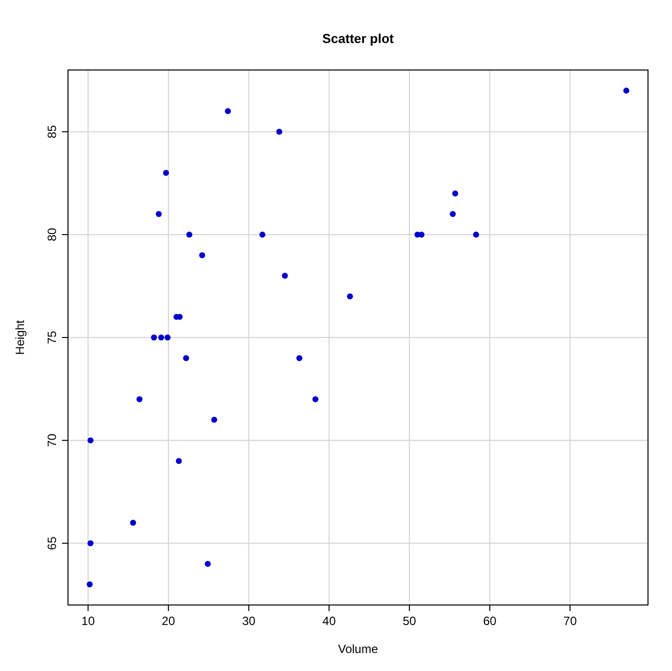 The height and width of the screenshot is (671, 672). Describe the element at coordinates (249, 621) in the screenshot. I see `x-tick-label: 30` at that location.